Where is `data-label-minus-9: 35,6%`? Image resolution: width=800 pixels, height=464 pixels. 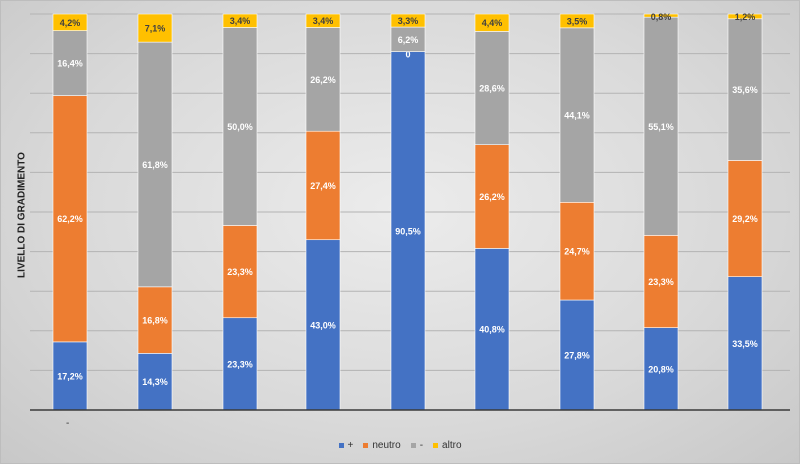
data-label-minus-9: 35,6% is located at coordinates (745, 90).